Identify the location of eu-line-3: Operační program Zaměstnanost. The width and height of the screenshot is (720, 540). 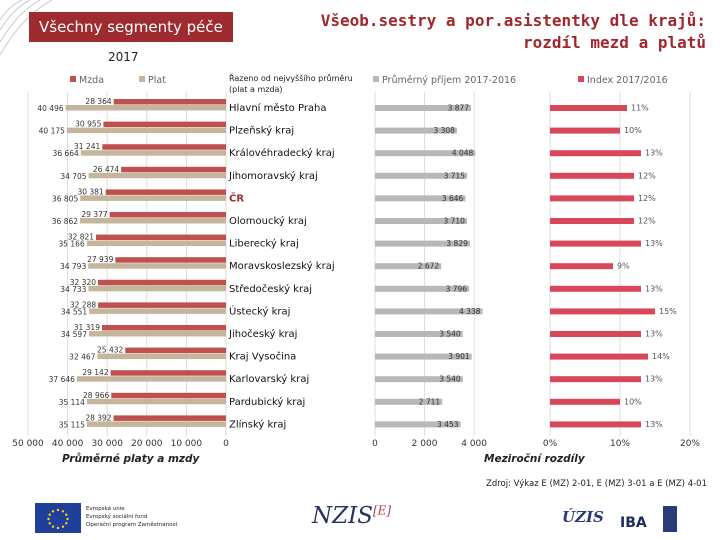
(132, 525).